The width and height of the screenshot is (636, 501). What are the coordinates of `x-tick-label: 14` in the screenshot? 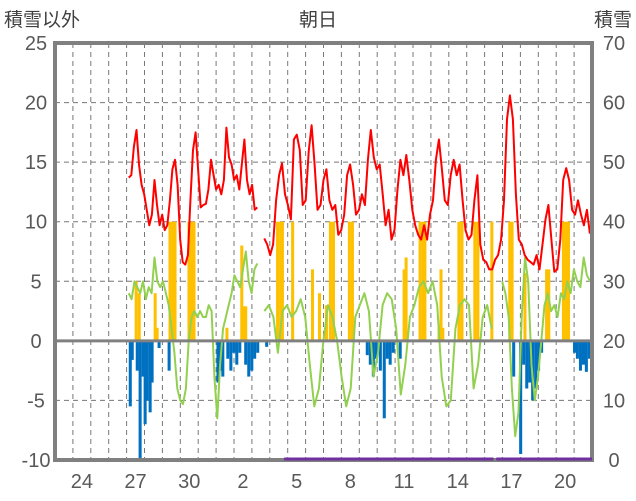 It's located at (458, 482).